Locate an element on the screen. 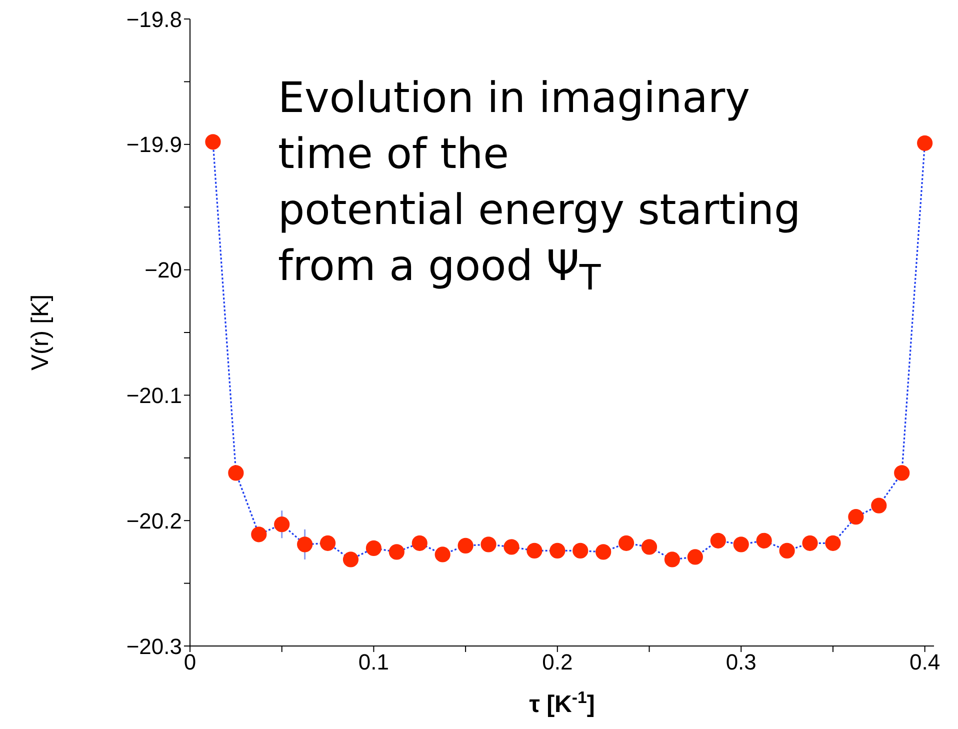 The height and width of the screenshot is (729, 958). x-tick-label: 0.4 is located at coordinates (925, 662).